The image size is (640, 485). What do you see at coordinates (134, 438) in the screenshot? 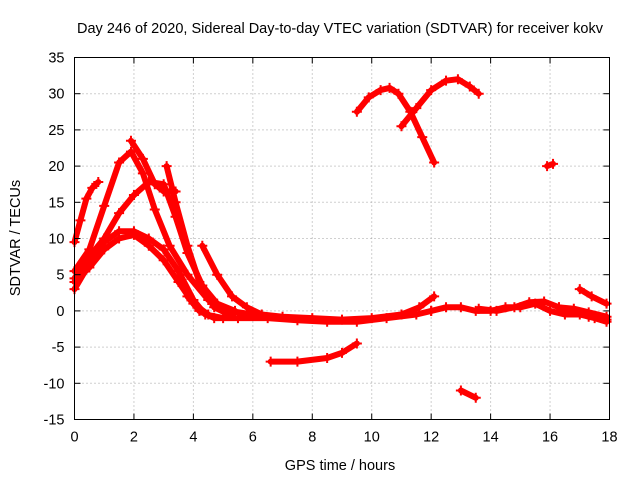
I see `x-tick-label: 2` at bounding box center [134, 438].